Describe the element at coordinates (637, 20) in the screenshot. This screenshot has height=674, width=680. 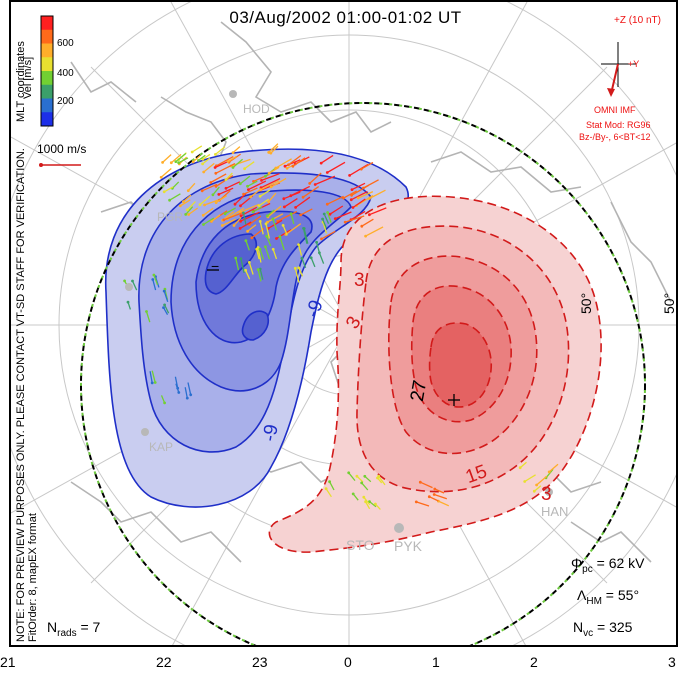
I see `imf-z-label: +Z (10 nT)` at that location.